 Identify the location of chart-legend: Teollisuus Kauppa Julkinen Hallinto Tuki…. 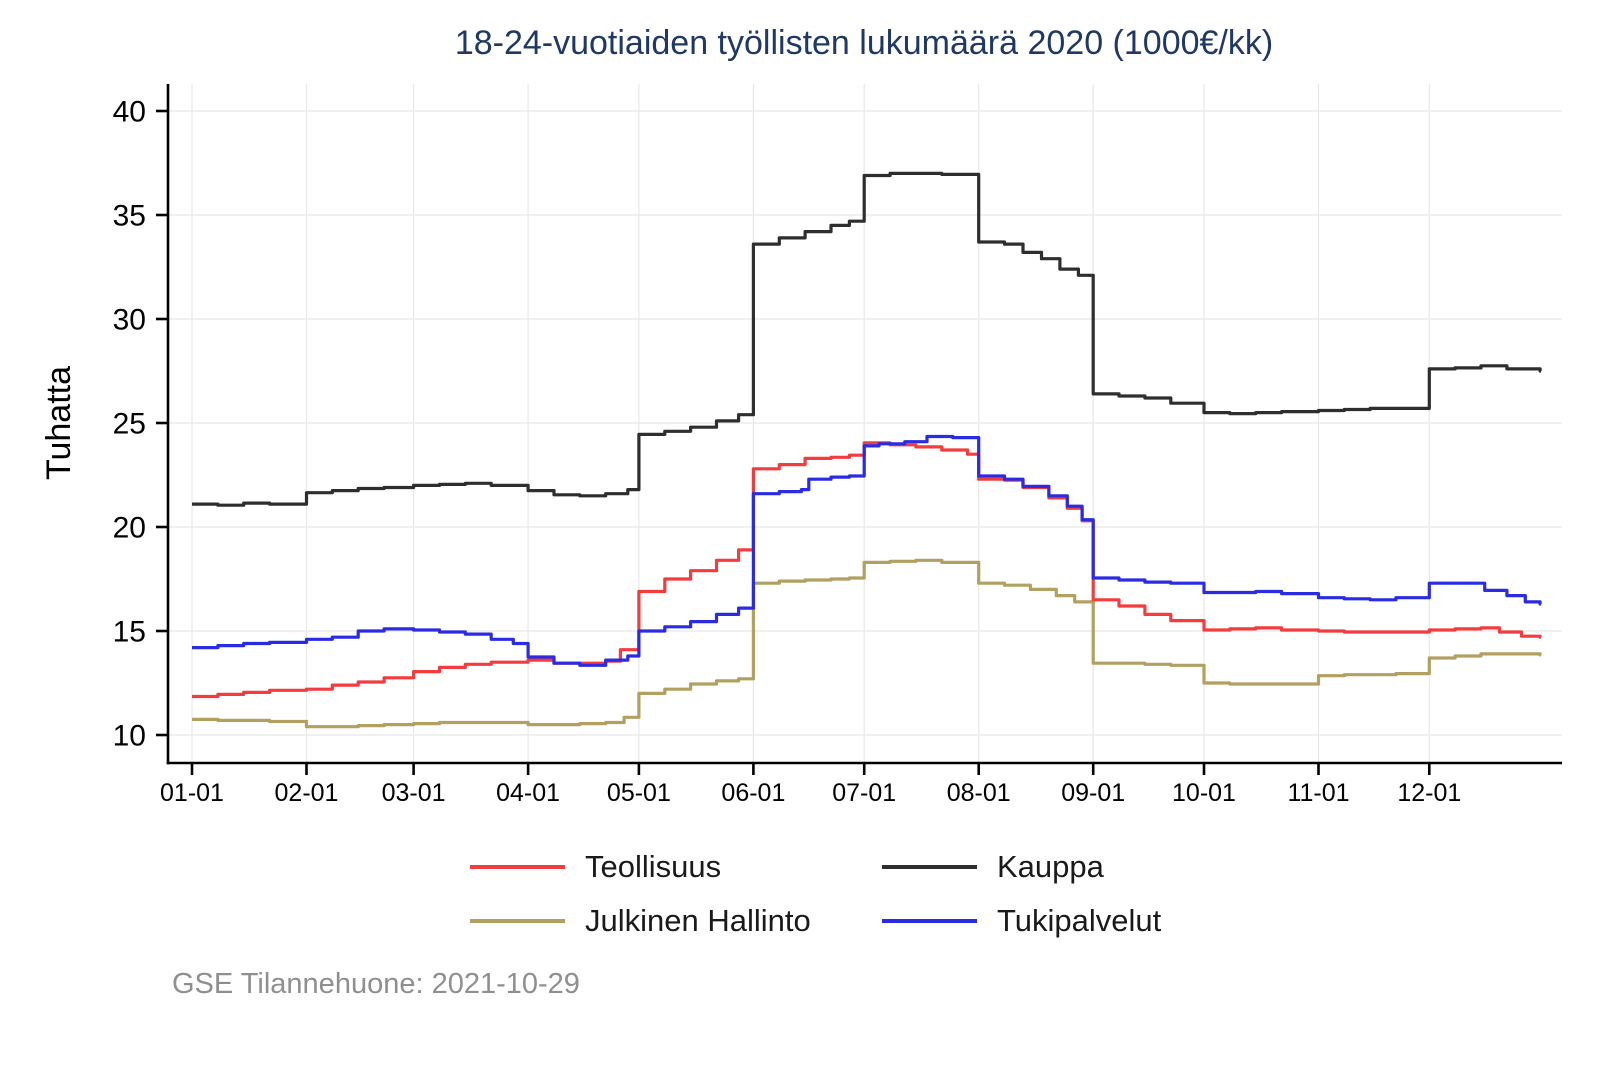
(815, 894).